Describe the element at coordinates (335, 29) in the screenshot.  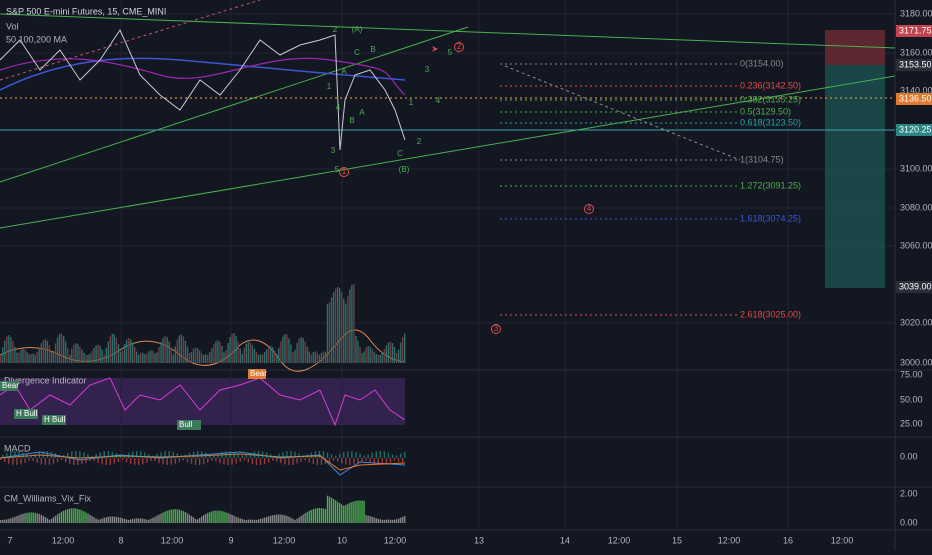
I see `wave-label: 2` at that location.